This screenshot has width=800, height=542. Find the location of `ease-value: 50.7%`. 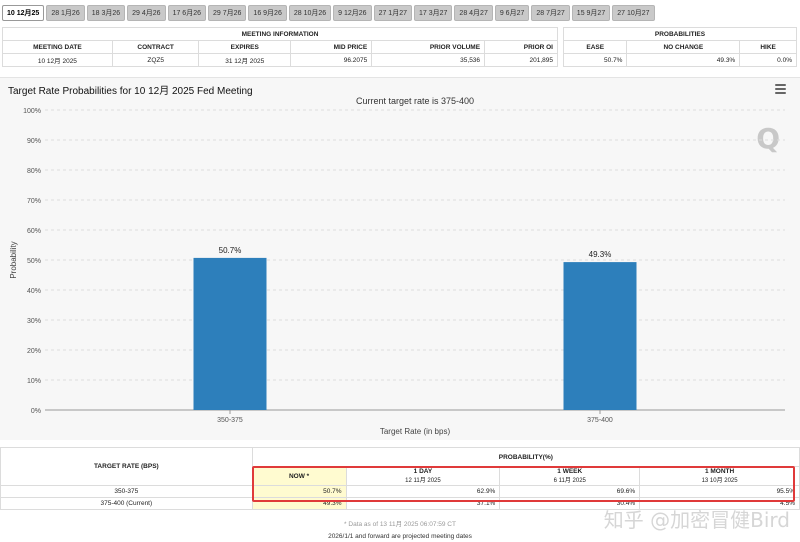

ease-value: 50.7% is located at coordinates (595, 60).